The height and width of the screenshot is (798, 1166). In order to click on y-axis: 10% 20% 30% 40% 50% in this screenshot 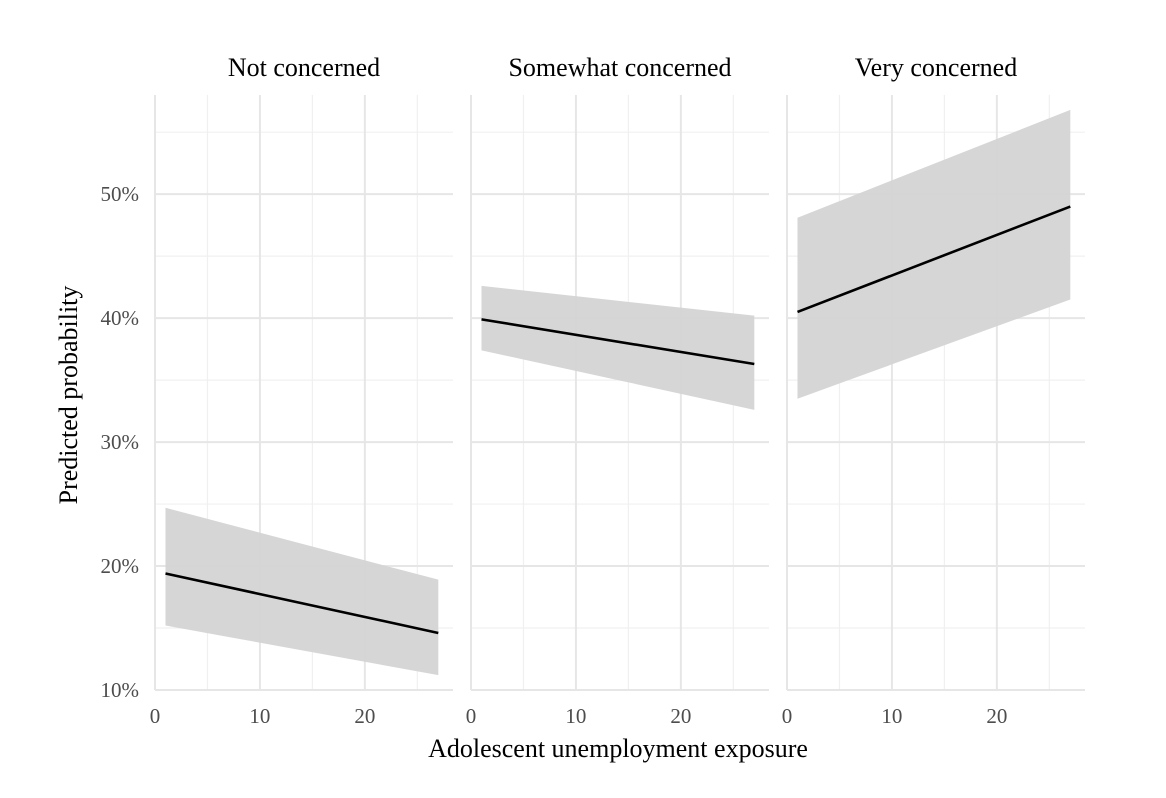, I will do `click(120, 442)`.